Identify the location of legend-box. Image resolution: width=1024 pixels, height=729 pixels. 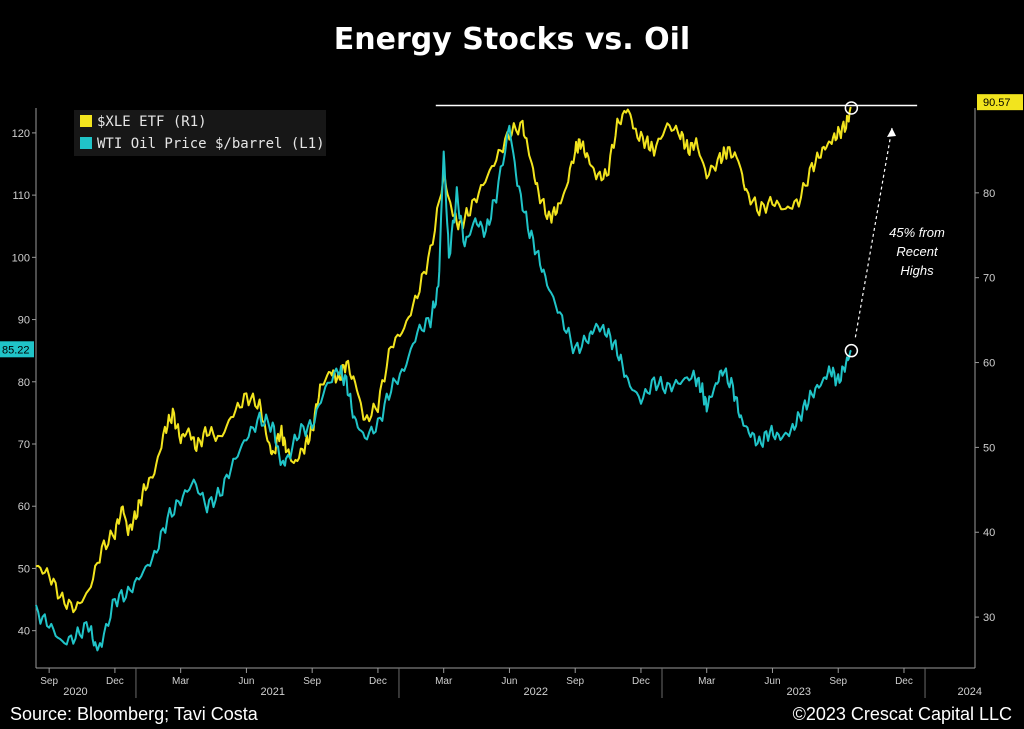
(200, 133).